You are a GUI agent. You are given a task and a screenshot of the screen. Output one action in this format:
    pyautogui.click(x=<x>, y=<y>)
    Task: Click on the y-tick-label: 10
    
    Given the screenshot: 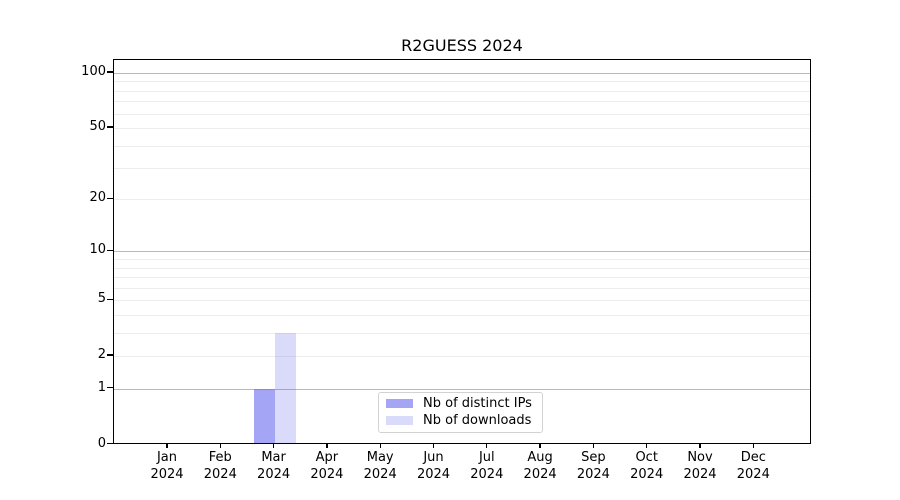 What is the action you would take?
    pyautogui.click(x=97, y=250)
    